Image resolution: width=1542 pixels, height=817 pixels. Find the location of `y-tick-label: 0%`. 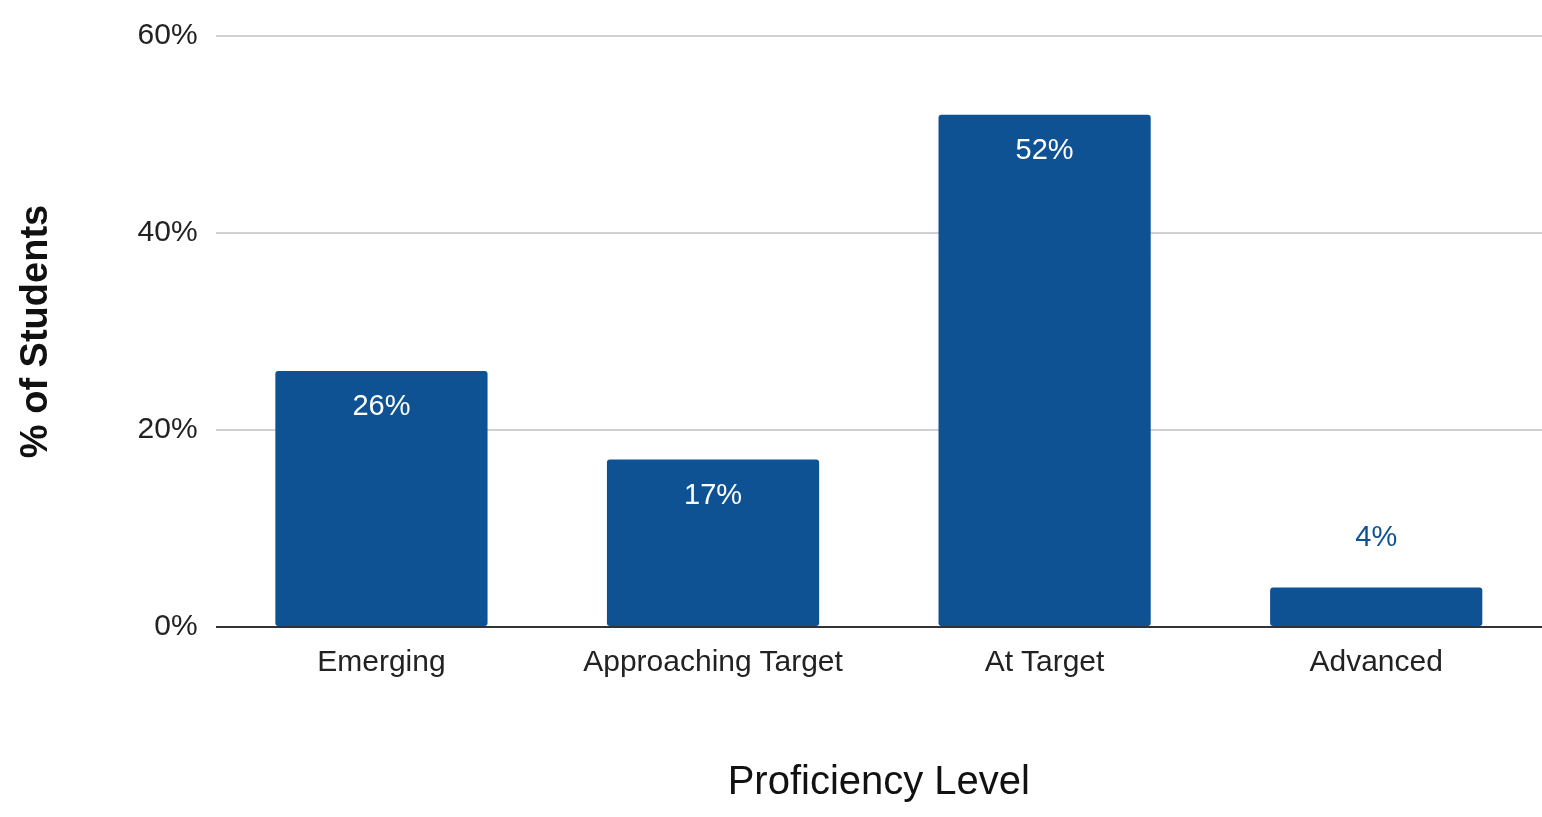

y-tick-label: 0% is located at coordinates (176, 625).